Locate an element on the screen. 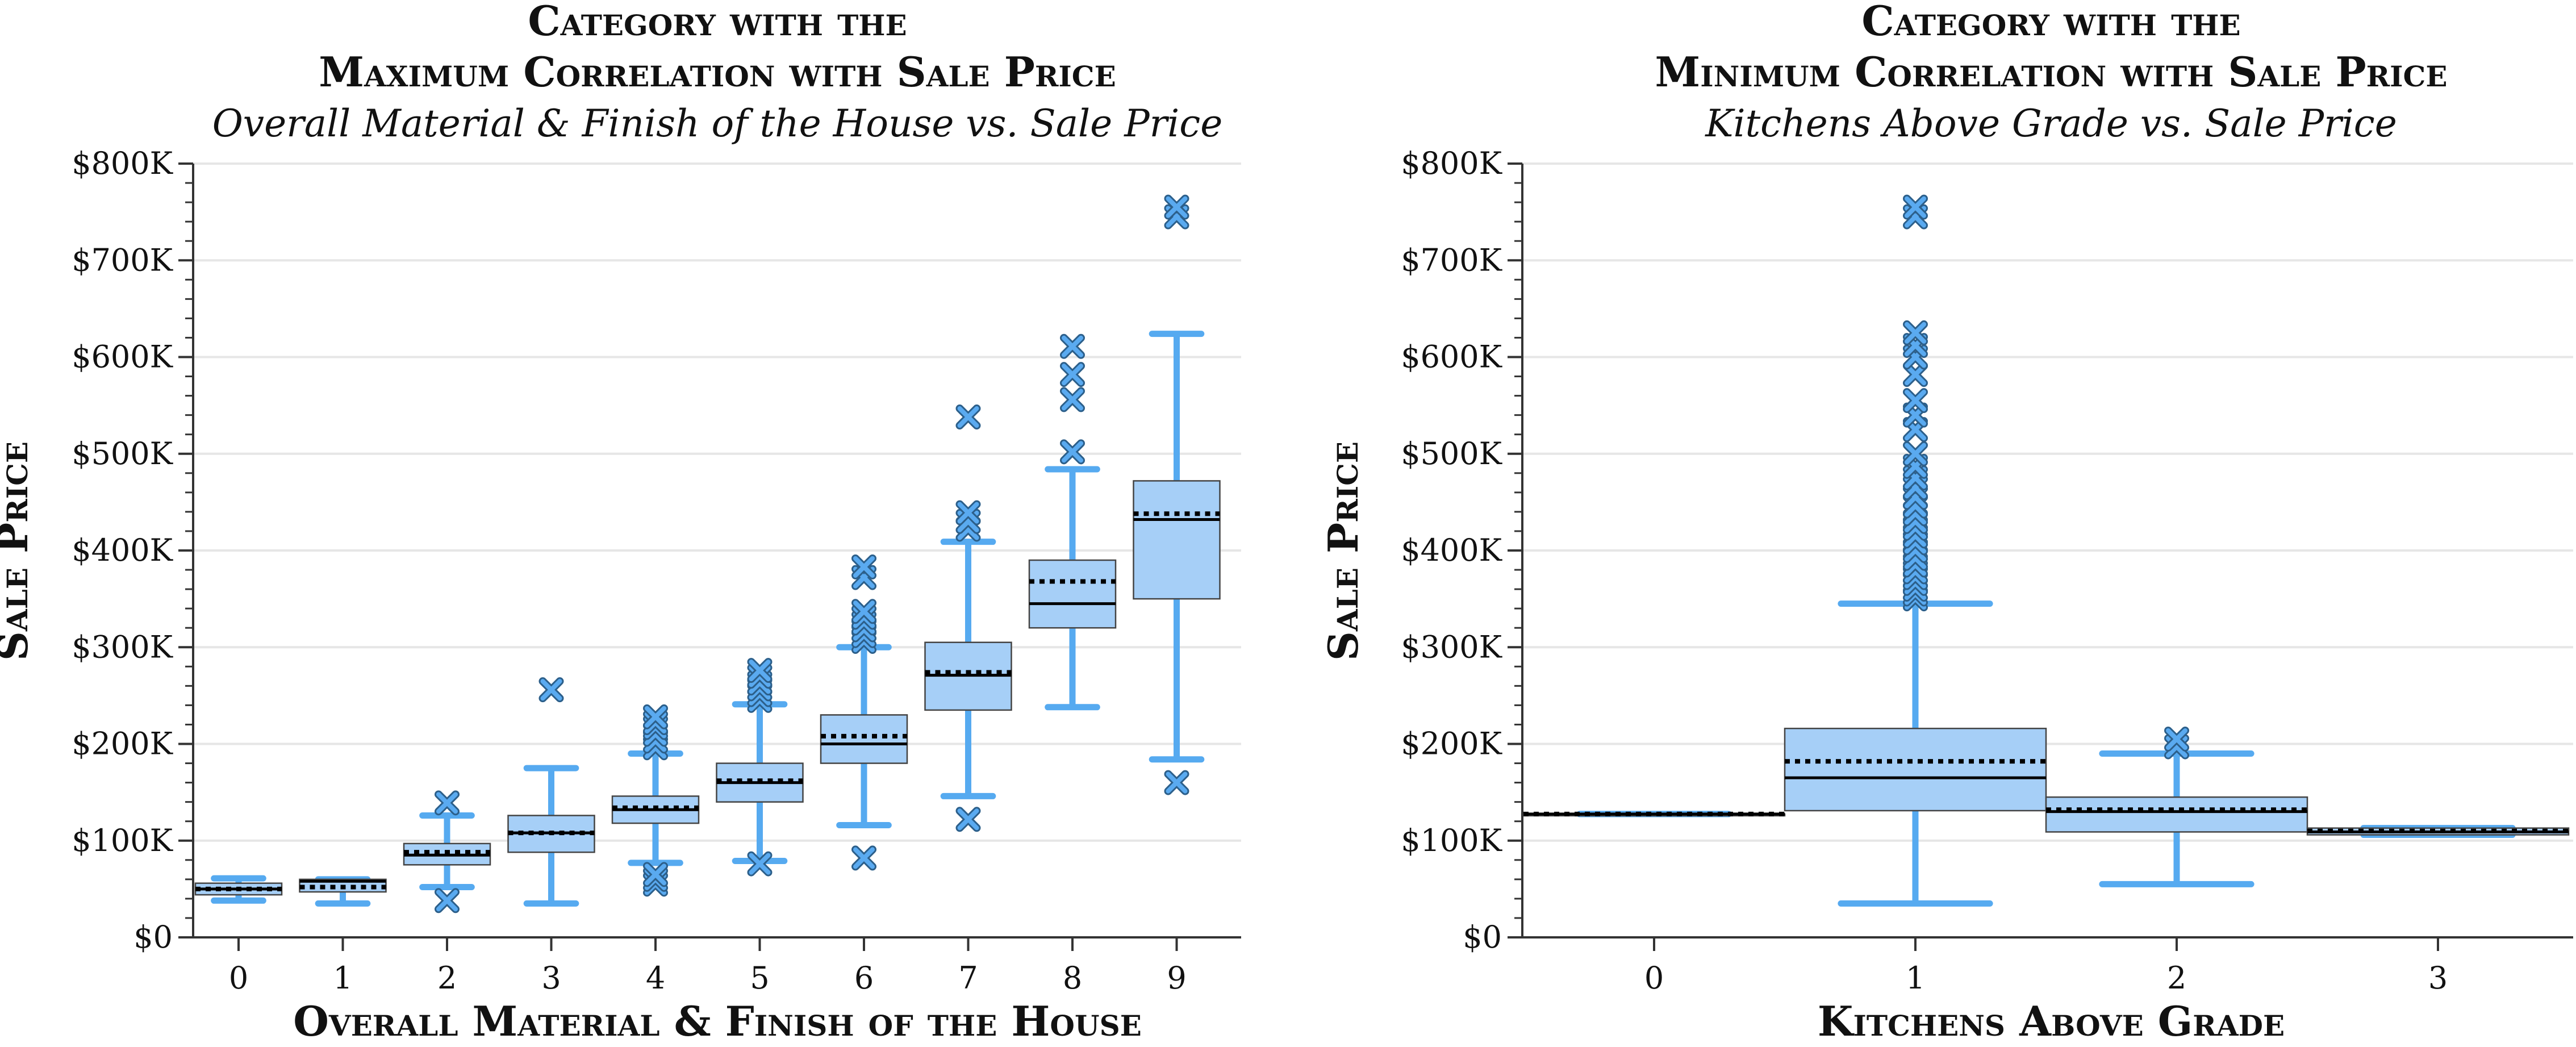 The image size is (2576, 1047). x-tick-label: 9 is located at coordinates (1177, 978).